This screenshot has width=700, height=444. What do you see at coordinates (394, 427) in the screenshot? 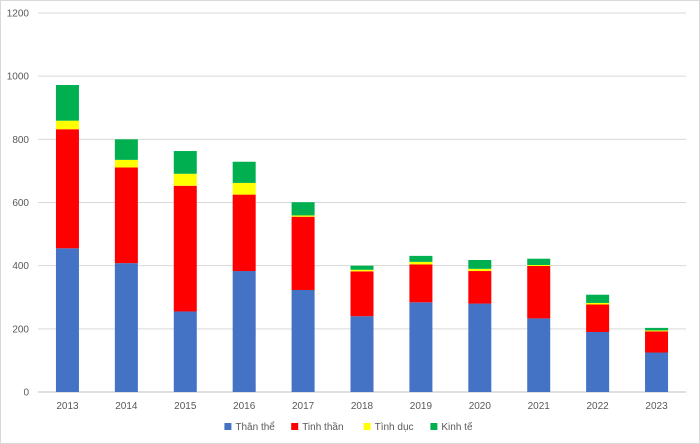
I see `legend-label: Tình dục` at bounding box center [394, 427].